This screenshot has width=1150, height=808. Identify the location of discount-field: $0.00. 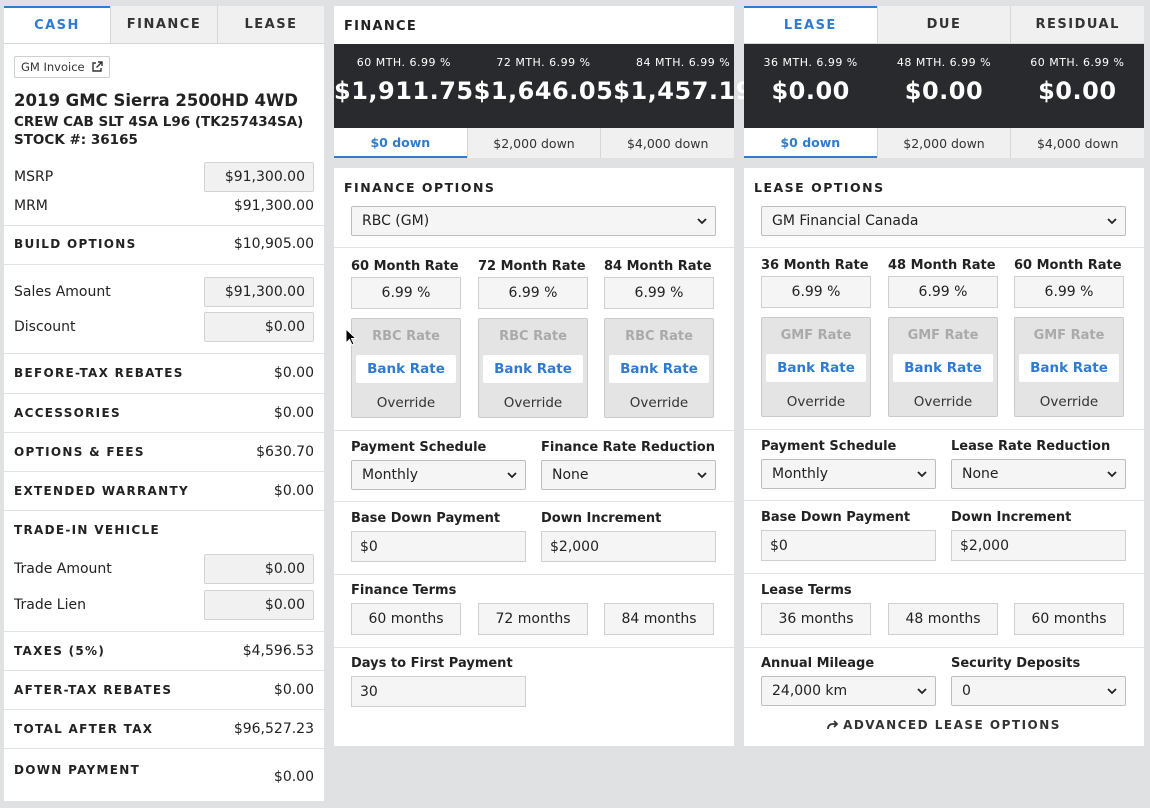
(259, 327).